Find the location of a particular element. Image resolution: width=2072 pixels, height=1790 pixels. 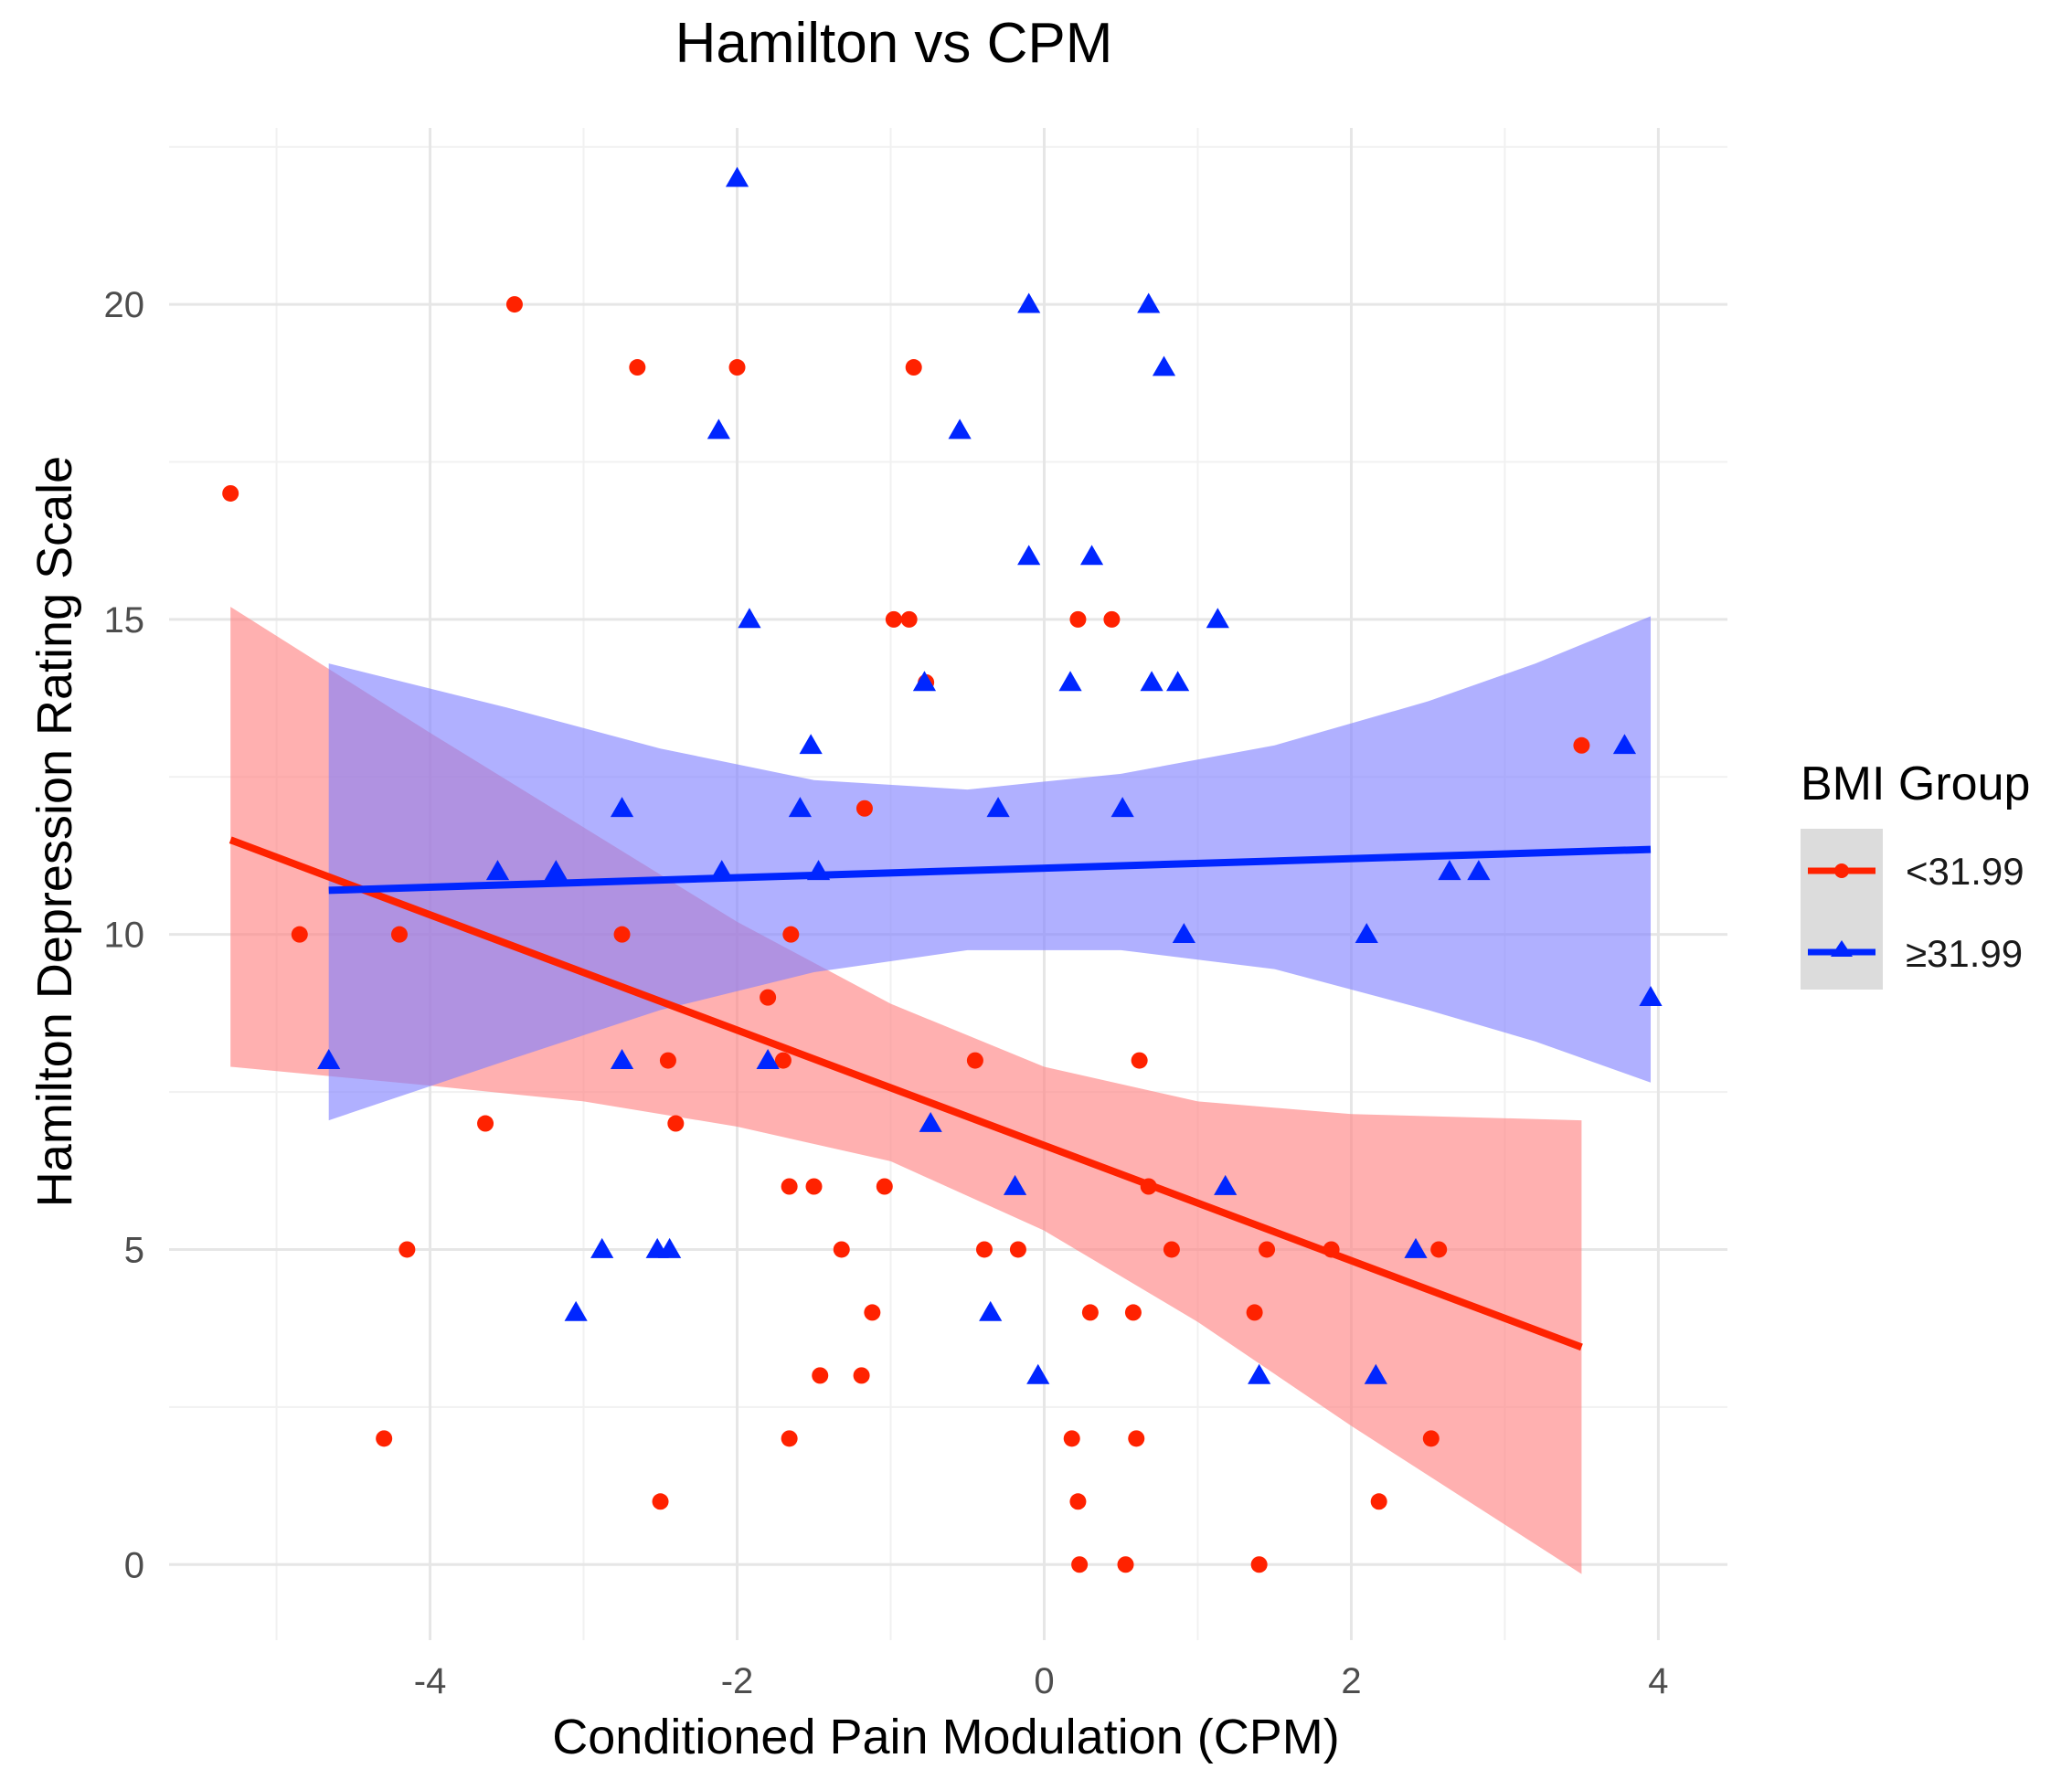

x-tick-label: -2 is located at coordinates (737, 1681).